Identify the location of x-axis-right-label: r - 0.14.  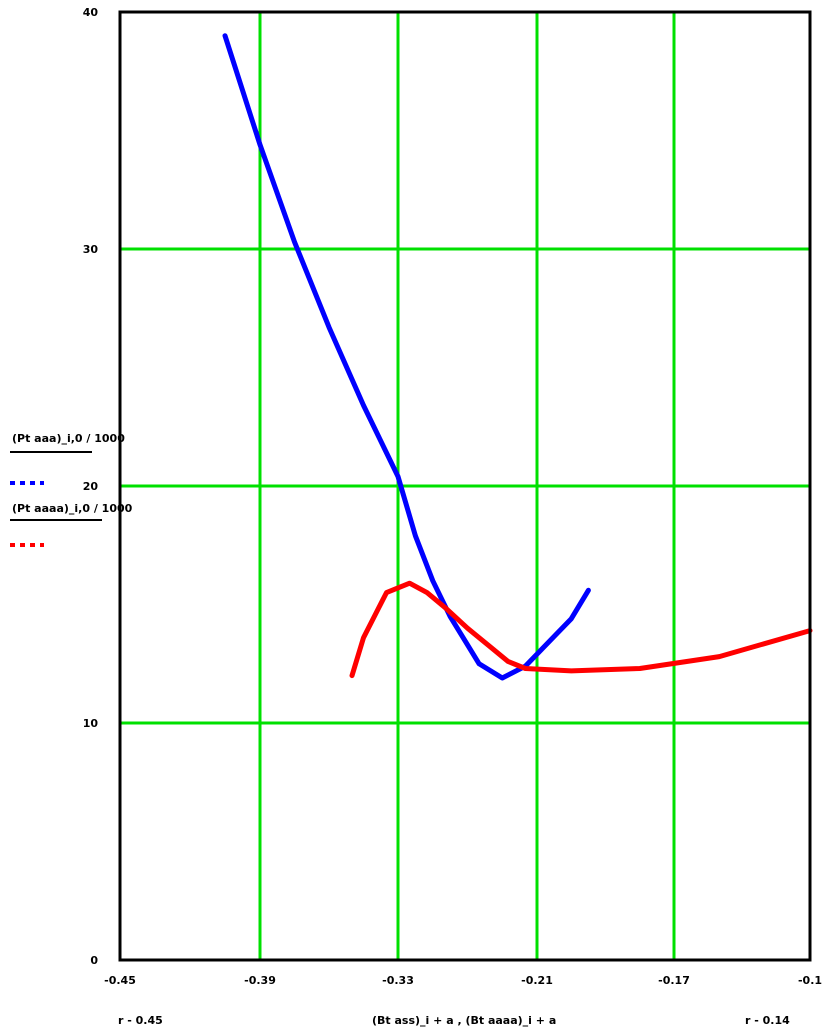
(767, 1020).